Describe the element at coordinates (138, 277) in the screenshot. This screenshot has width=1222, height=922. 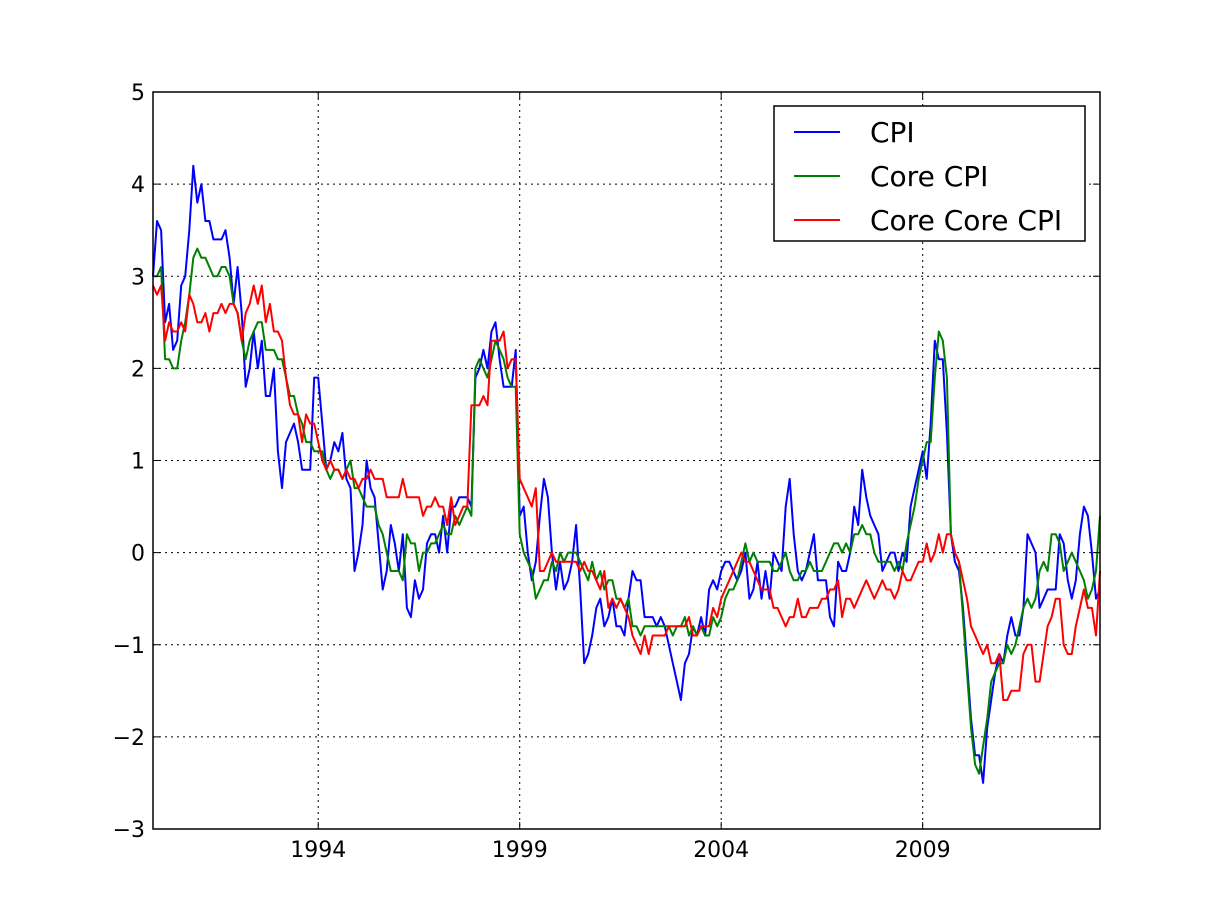
I see `y-tick-label: 3` at that location.